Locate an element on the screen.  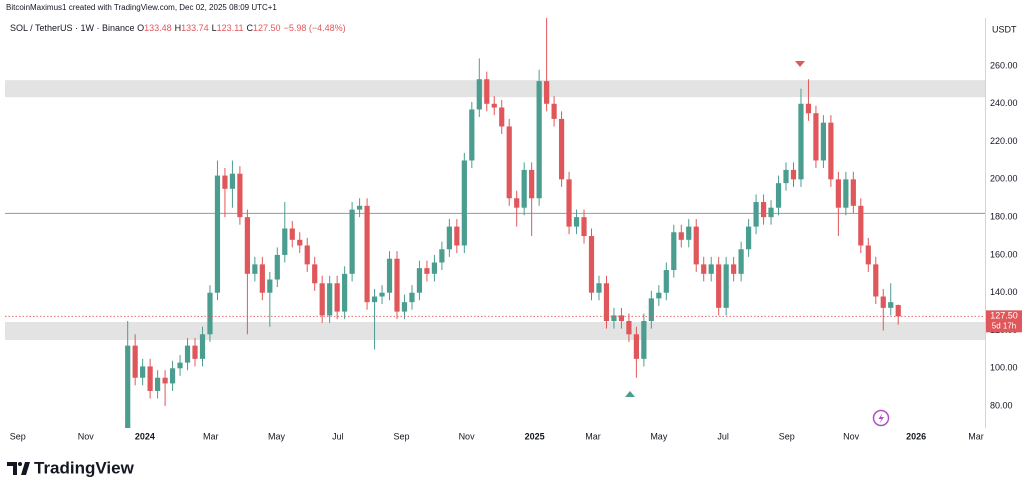
last-price-label: 127.50 is located at coordinates (1004, 316).